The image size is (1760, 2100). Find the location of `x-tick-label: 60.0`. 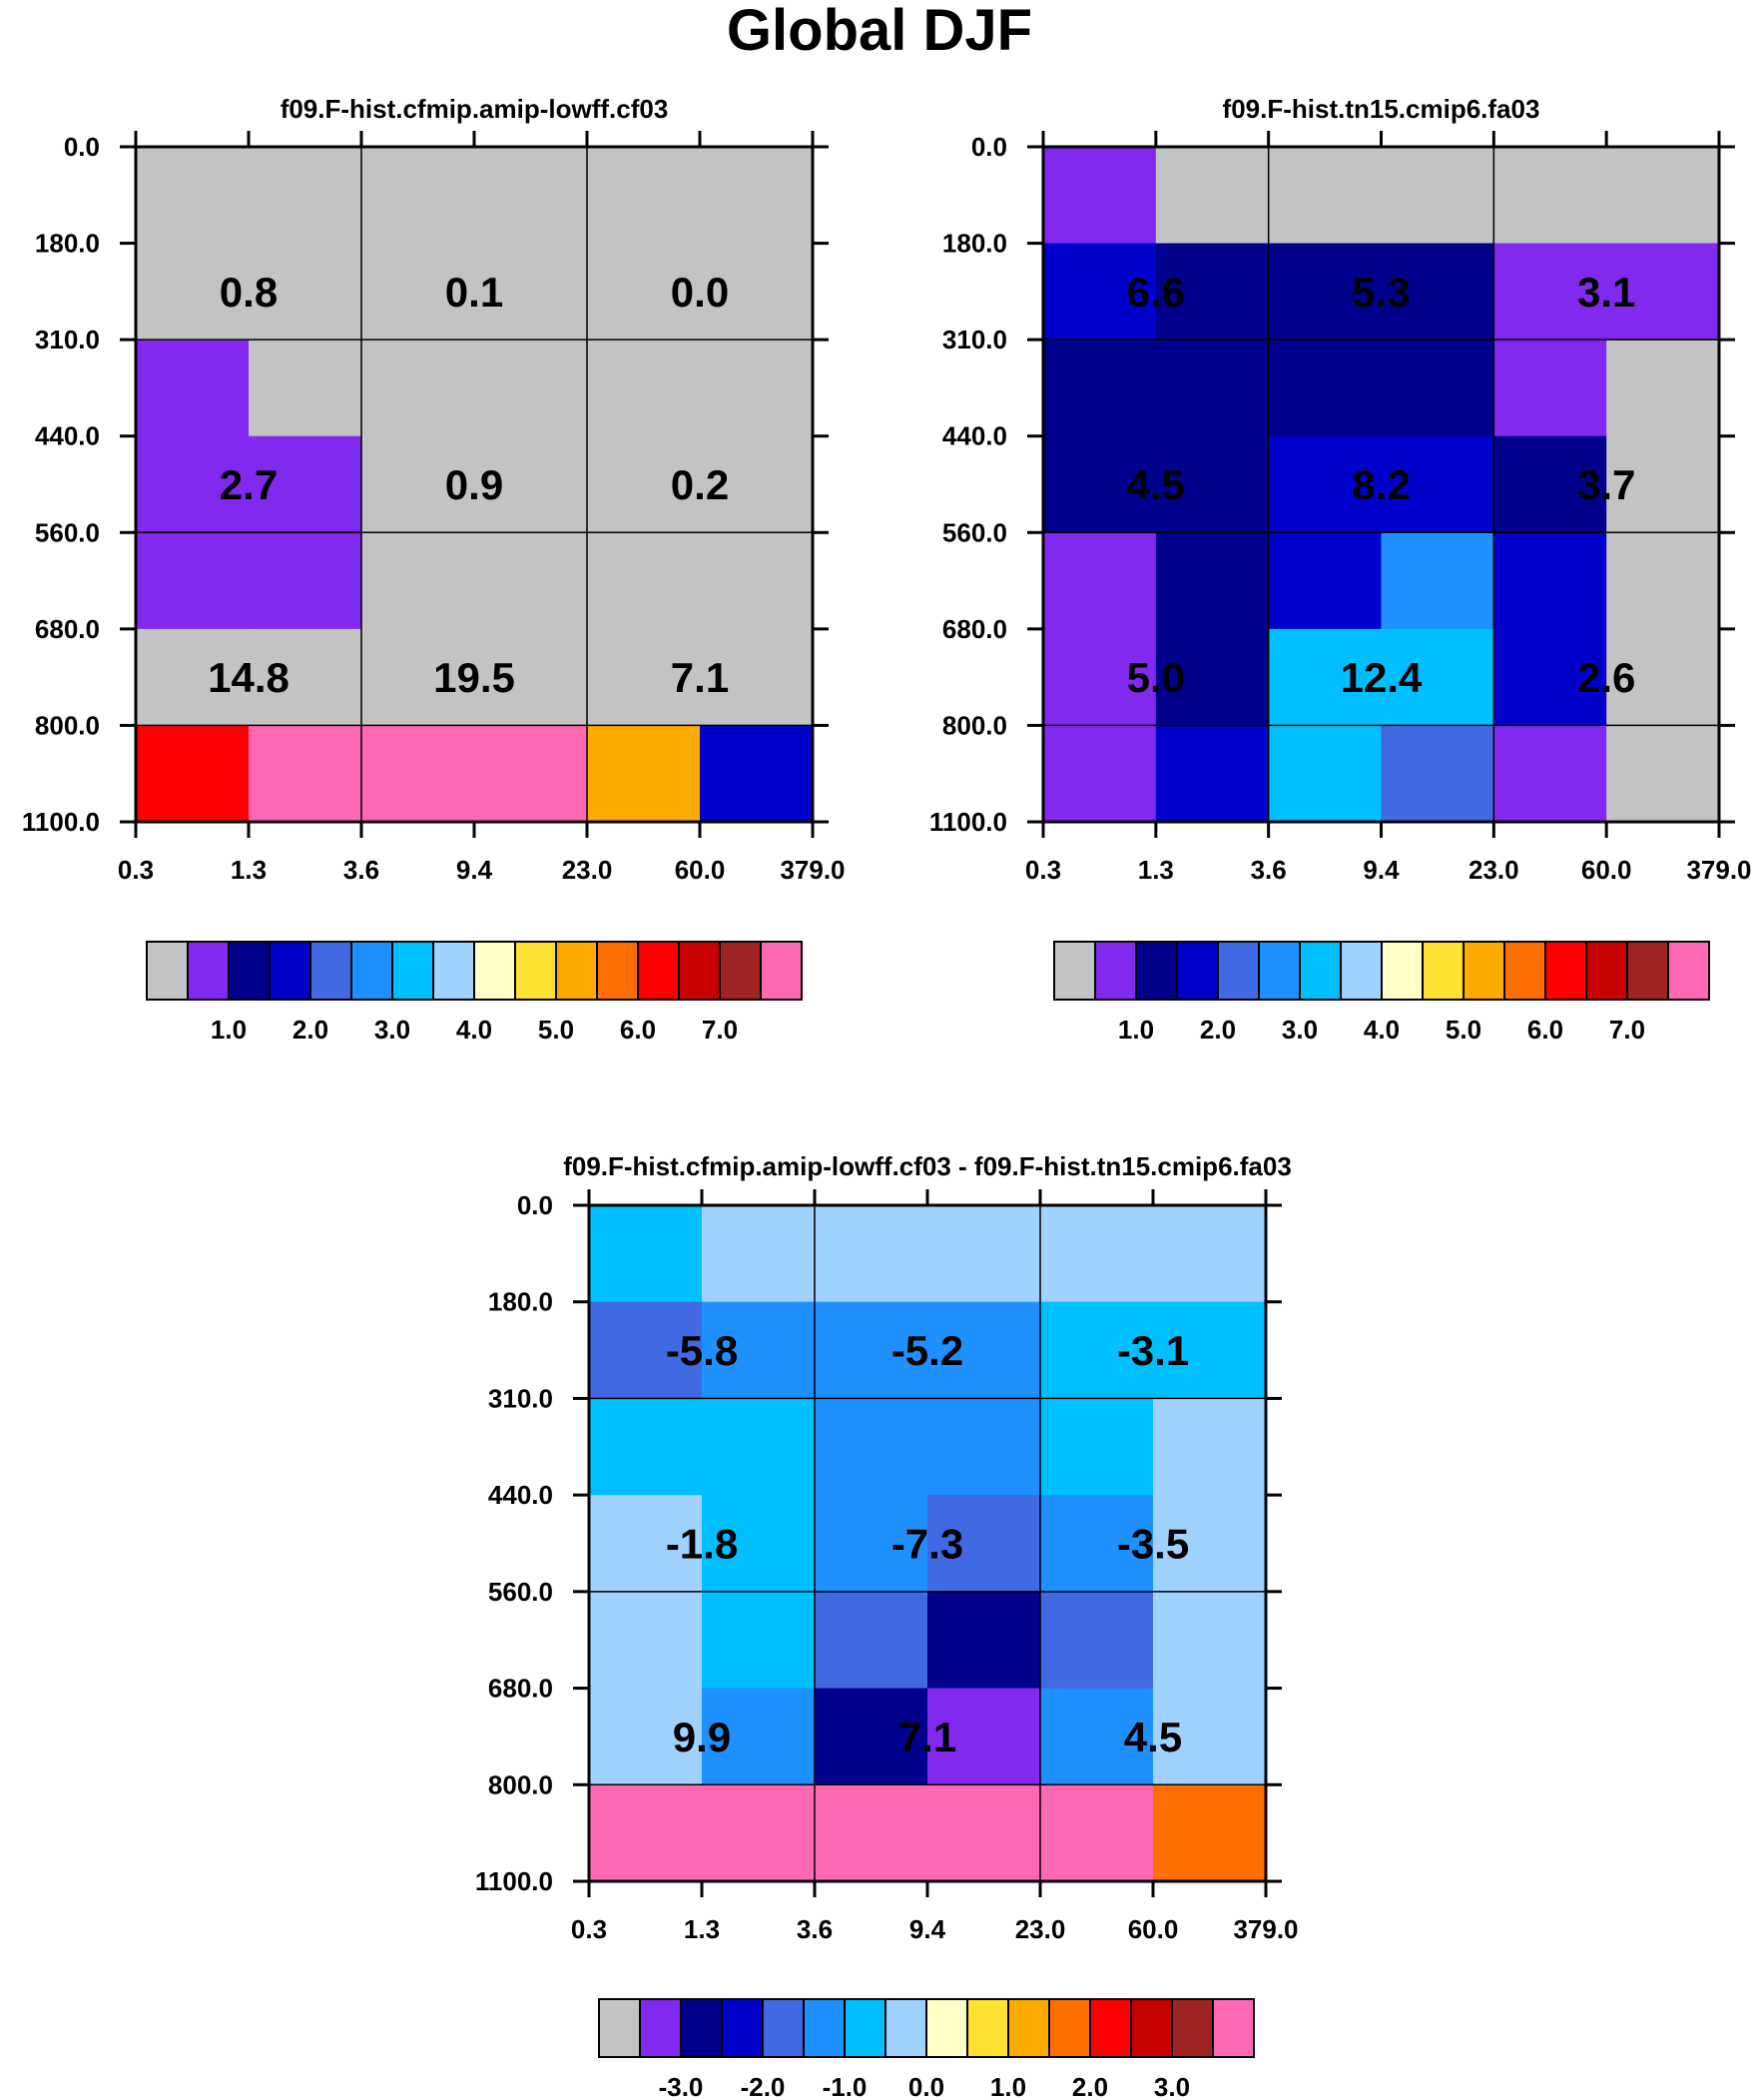

x-tick-label: 60.0 is located at coordinates (1606, 870).